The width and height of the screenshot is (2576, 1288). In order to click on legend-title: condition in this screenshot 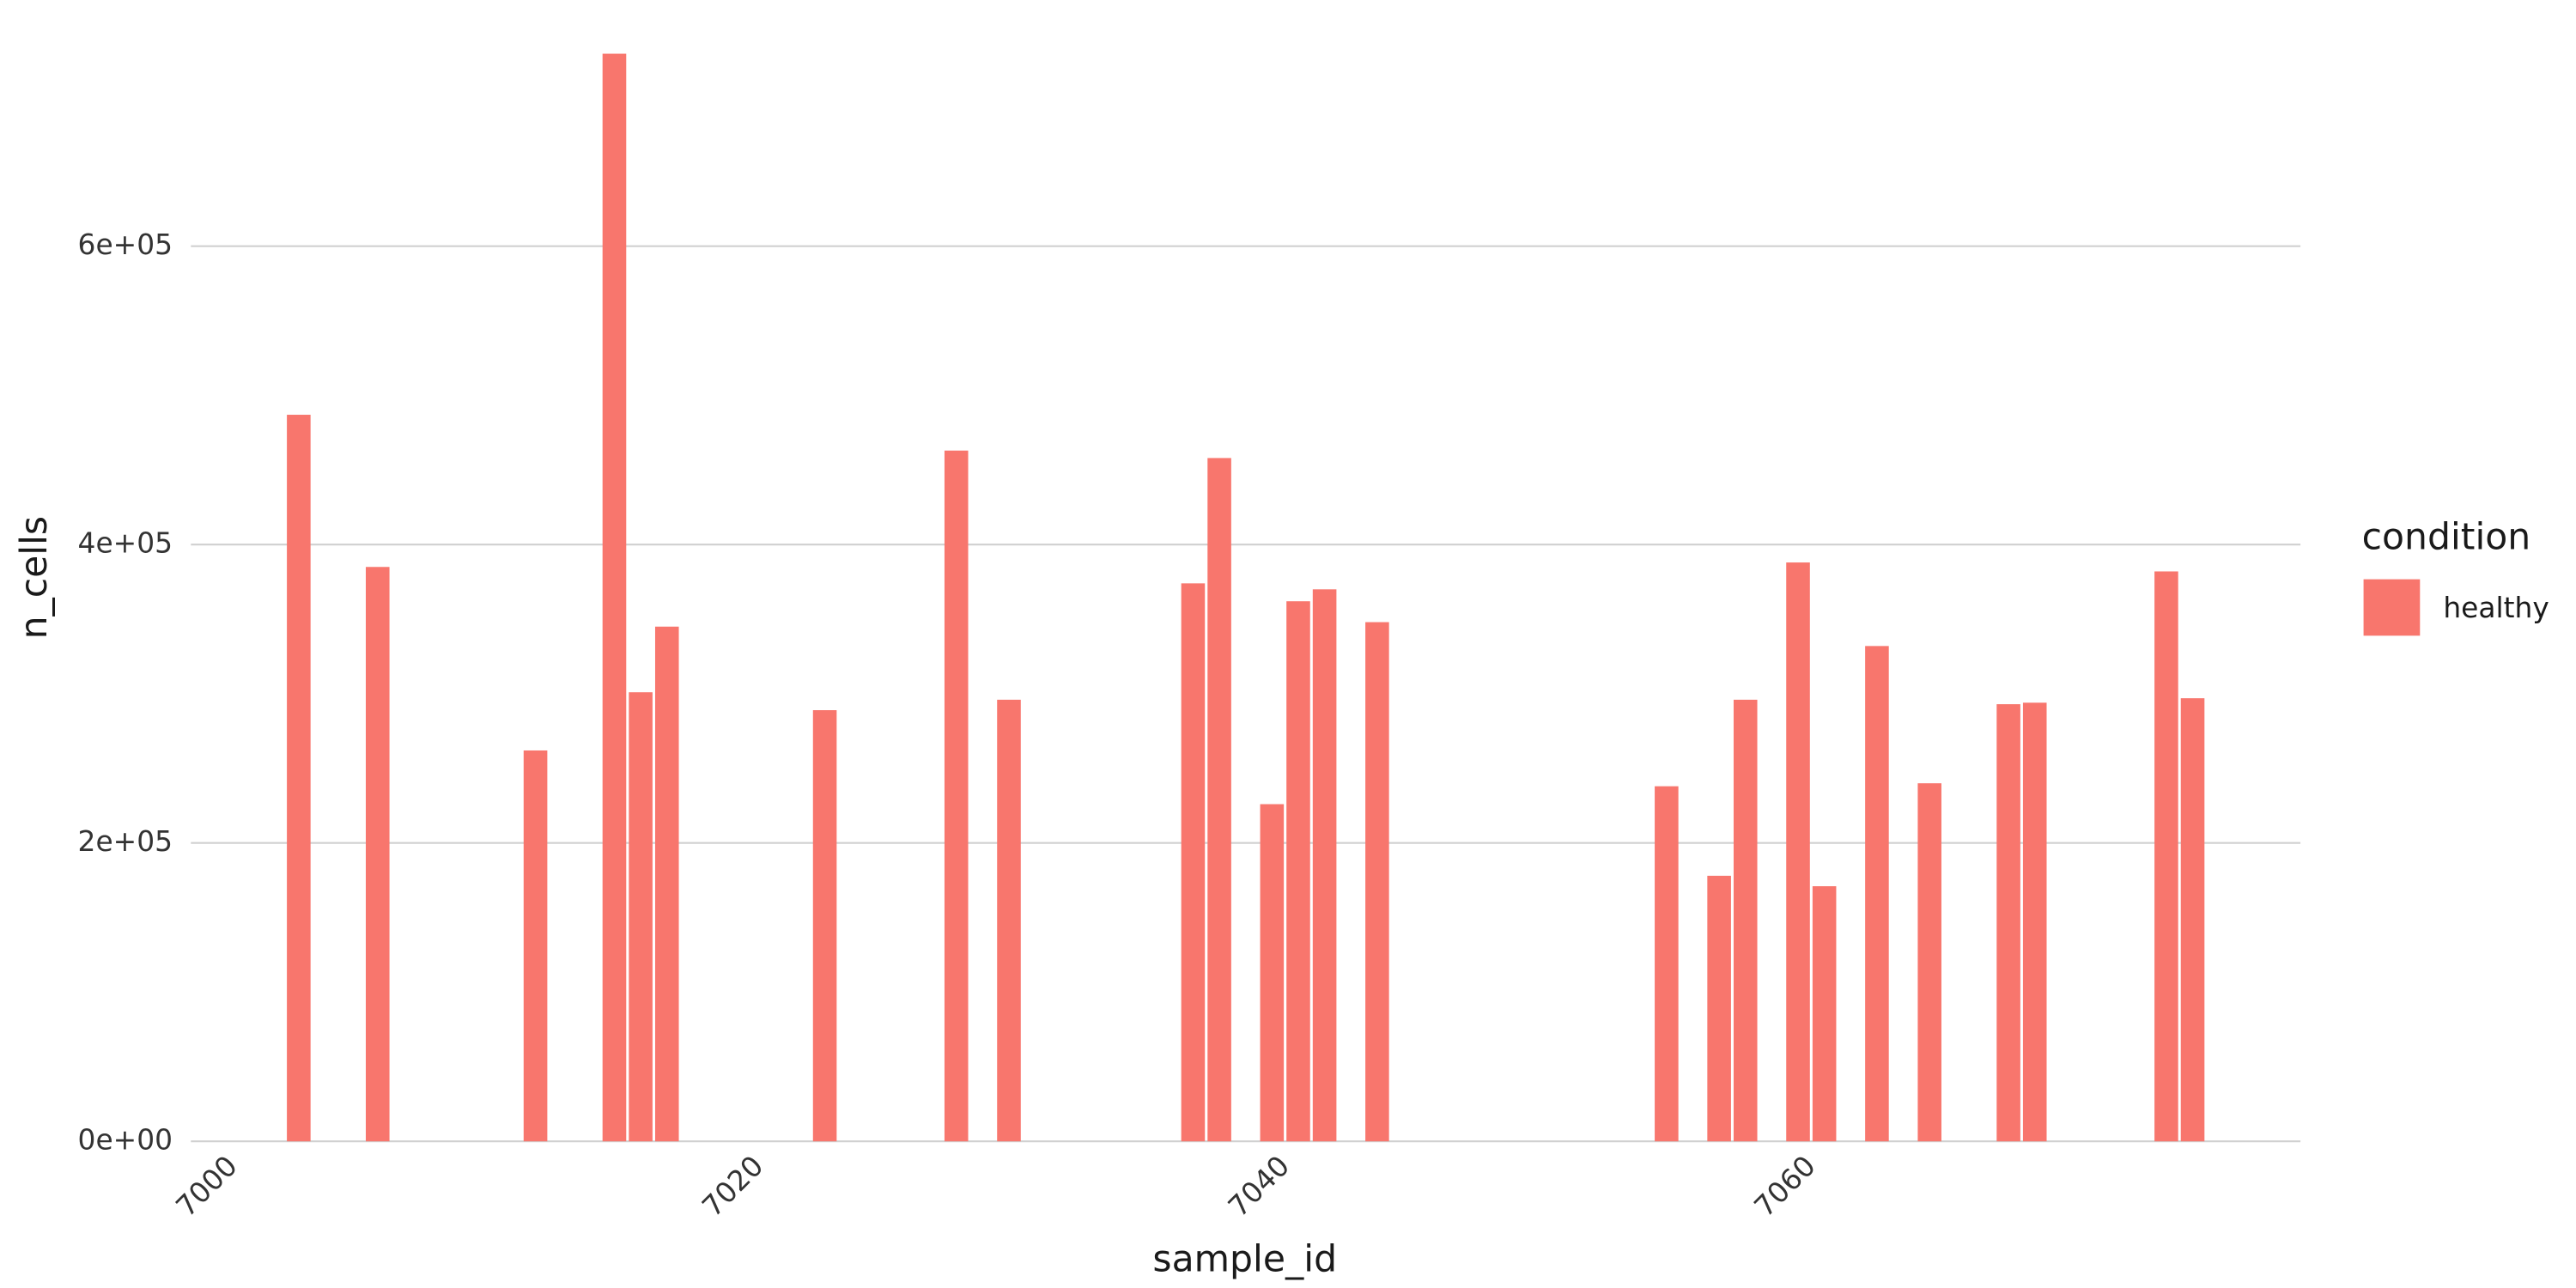, I will do `click(2446, 538)`.